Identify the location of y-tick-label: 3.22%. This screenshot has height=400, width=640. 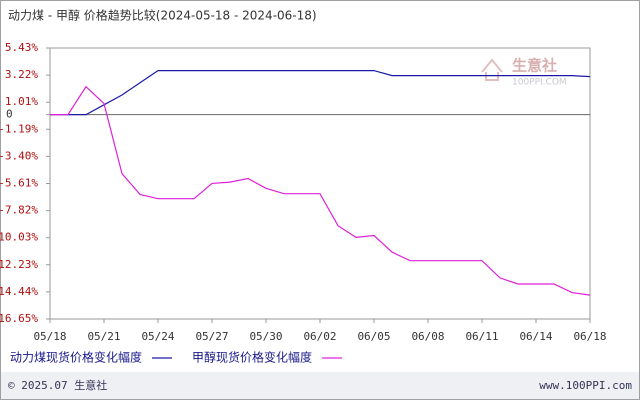
(21, 74).